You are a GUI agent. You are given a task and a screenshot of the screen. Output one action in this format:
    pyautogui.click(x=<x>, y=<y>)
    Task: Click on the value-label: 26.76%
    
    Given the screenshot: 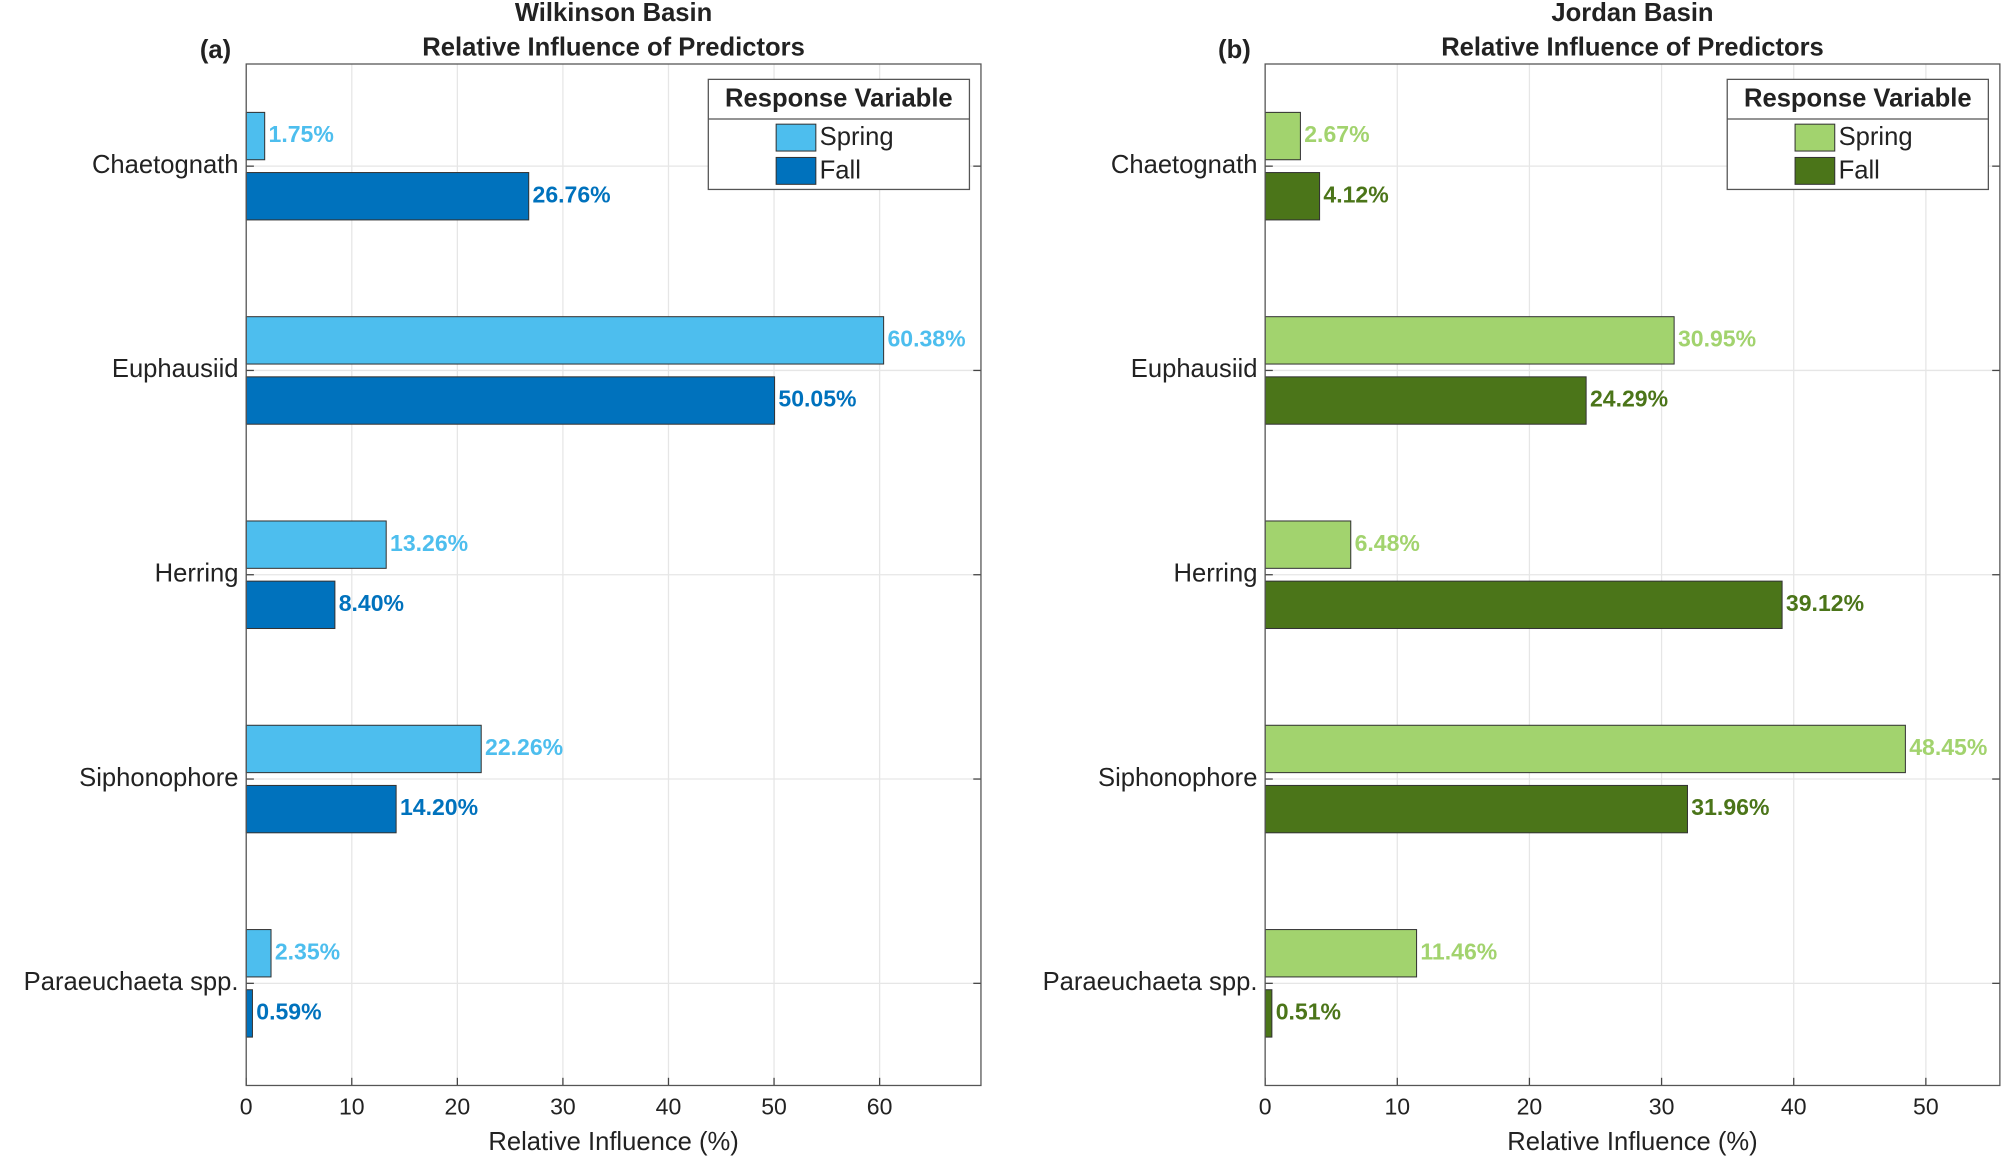 What is the action you would take?
    pyautogui.click(x=572, y=194)
    